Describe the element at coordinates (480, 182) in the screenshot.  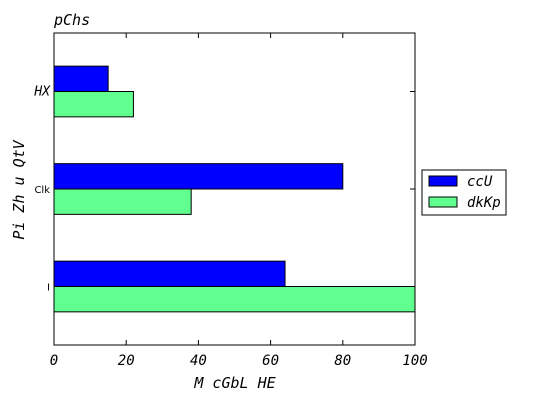
I see `legend-label-ccU: ccU` at that location.